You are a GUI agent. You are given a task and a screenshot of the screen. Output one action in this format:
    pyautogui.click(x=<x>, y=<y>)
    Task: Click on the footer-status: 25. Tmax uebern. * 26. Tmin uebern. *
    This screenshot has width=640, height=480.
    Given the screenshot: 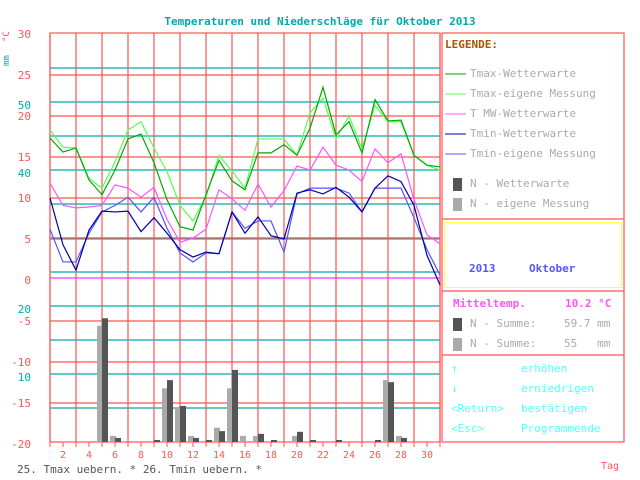 What is the action you would take?
    pyautogui.click(x=140, y=469)
    